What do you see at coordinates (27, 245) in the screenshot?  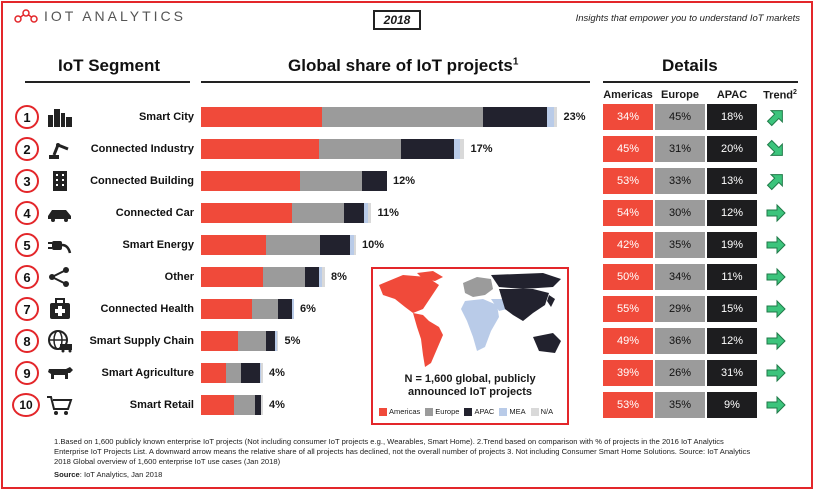 I see `rank-badge: 5` at bounding box center [27, 245].